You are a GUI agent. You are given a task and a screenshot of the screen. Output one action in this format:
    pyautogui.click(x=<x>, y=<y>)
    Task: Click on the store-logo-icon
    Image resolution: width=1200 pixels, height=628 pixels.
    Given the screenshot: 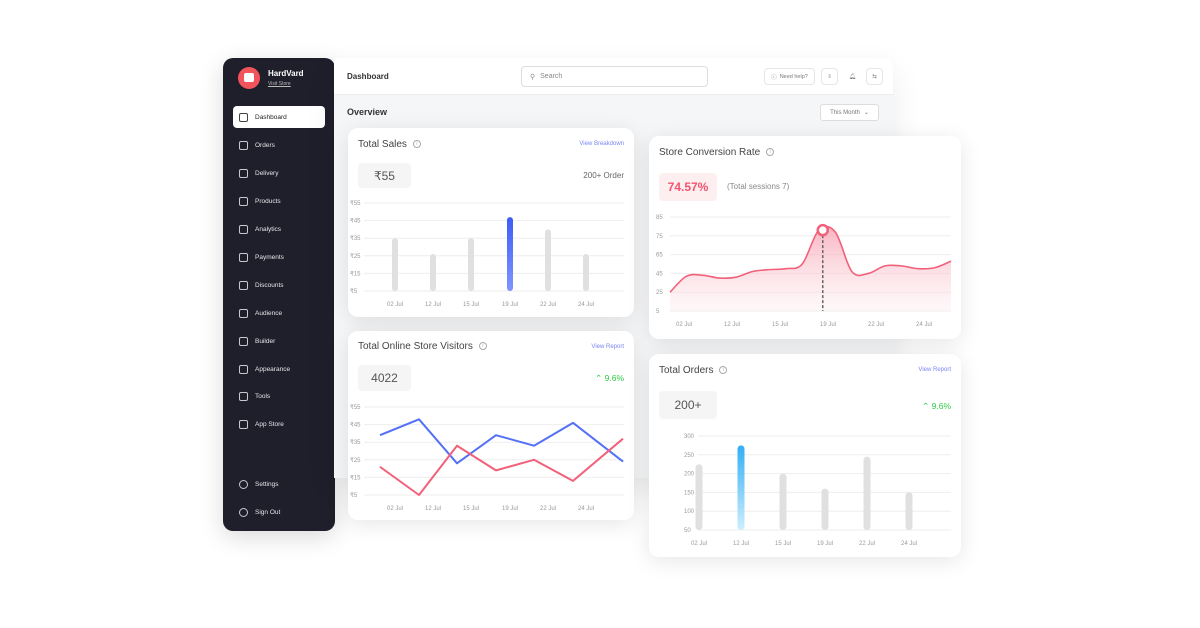 What is the action you would take?
    pyautogui.click(x=249, y=78)
    